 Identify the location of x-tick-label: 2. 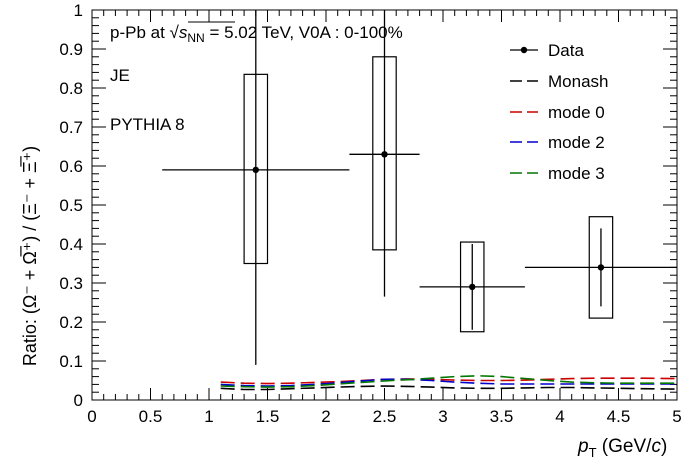
(325, 416).